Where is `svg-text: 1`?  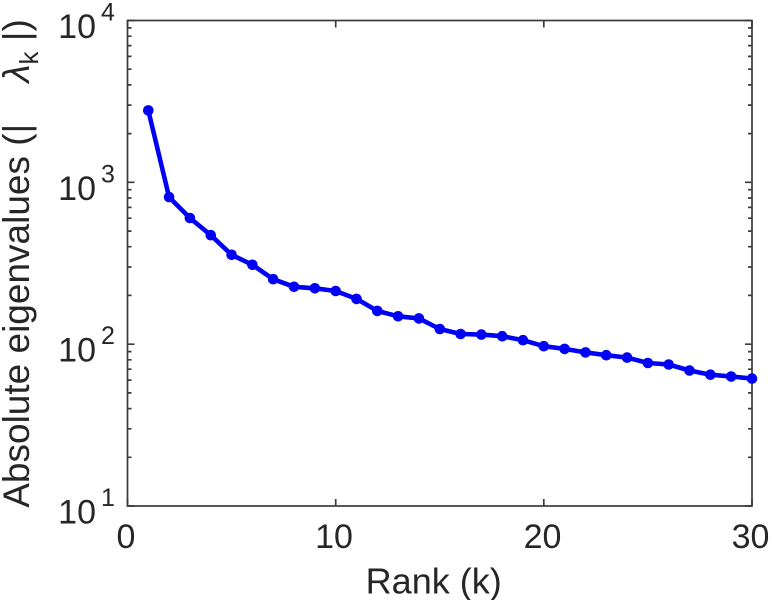
svg-text: 1 is located at coordinates (108, 498).